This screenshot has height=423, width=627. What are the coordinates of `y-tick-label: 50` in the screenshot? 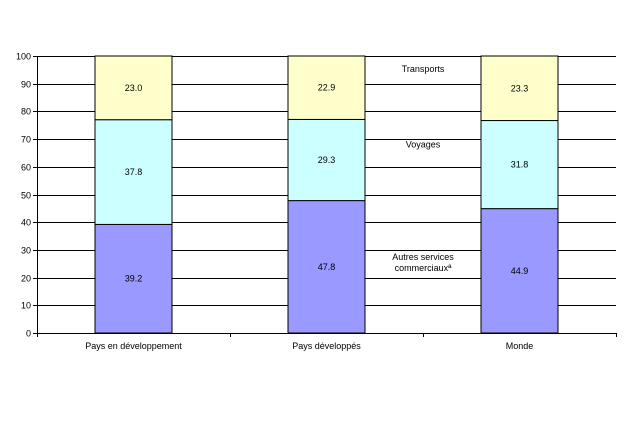 It's located at (26, 196).